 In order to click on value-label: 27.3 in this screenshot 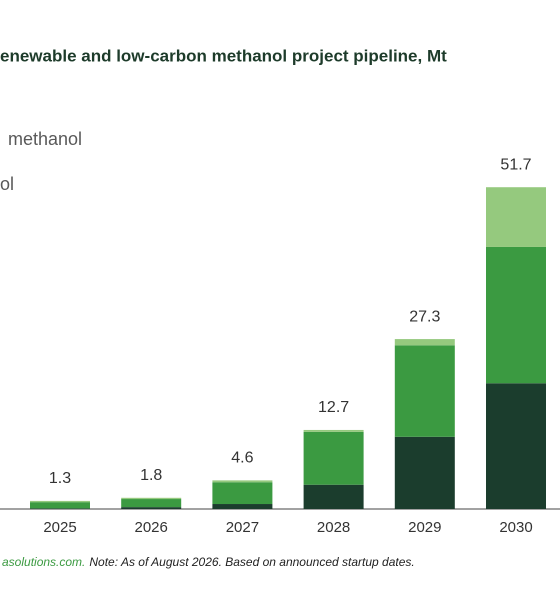, I will do `click(424, 316)`.